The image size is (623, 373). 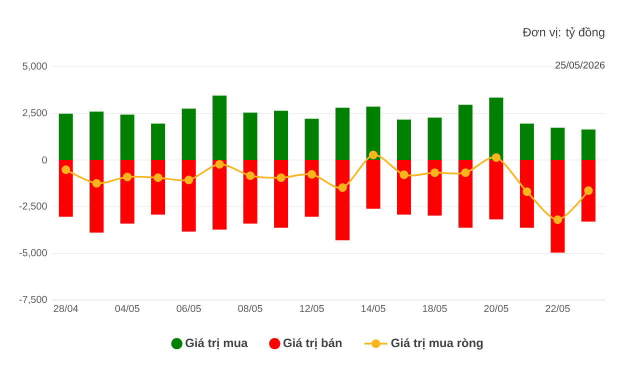 I want to click on x-tick-label: 28/04, so click(x=66, y=308).